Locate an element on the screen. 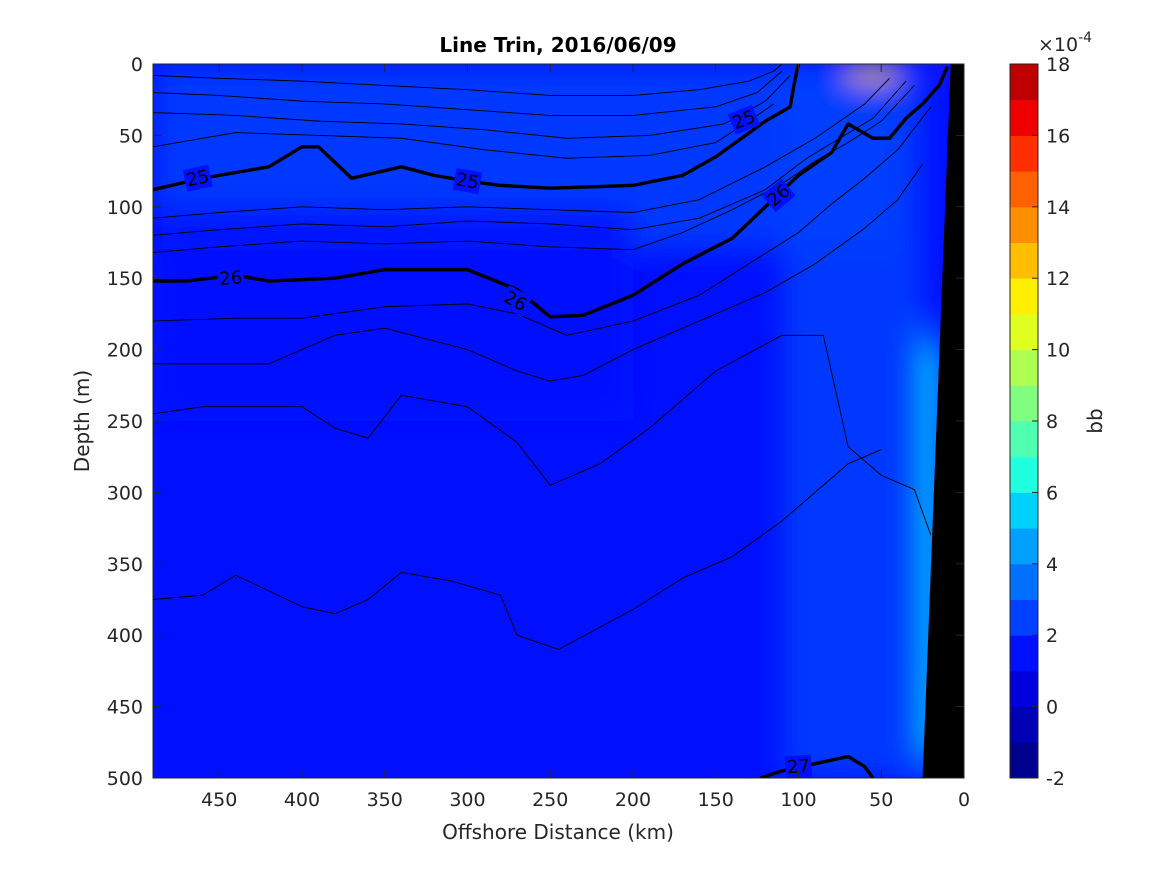 The image size is (1167, 875). y-tick-label: 500 is located at coordinates (125, 779).